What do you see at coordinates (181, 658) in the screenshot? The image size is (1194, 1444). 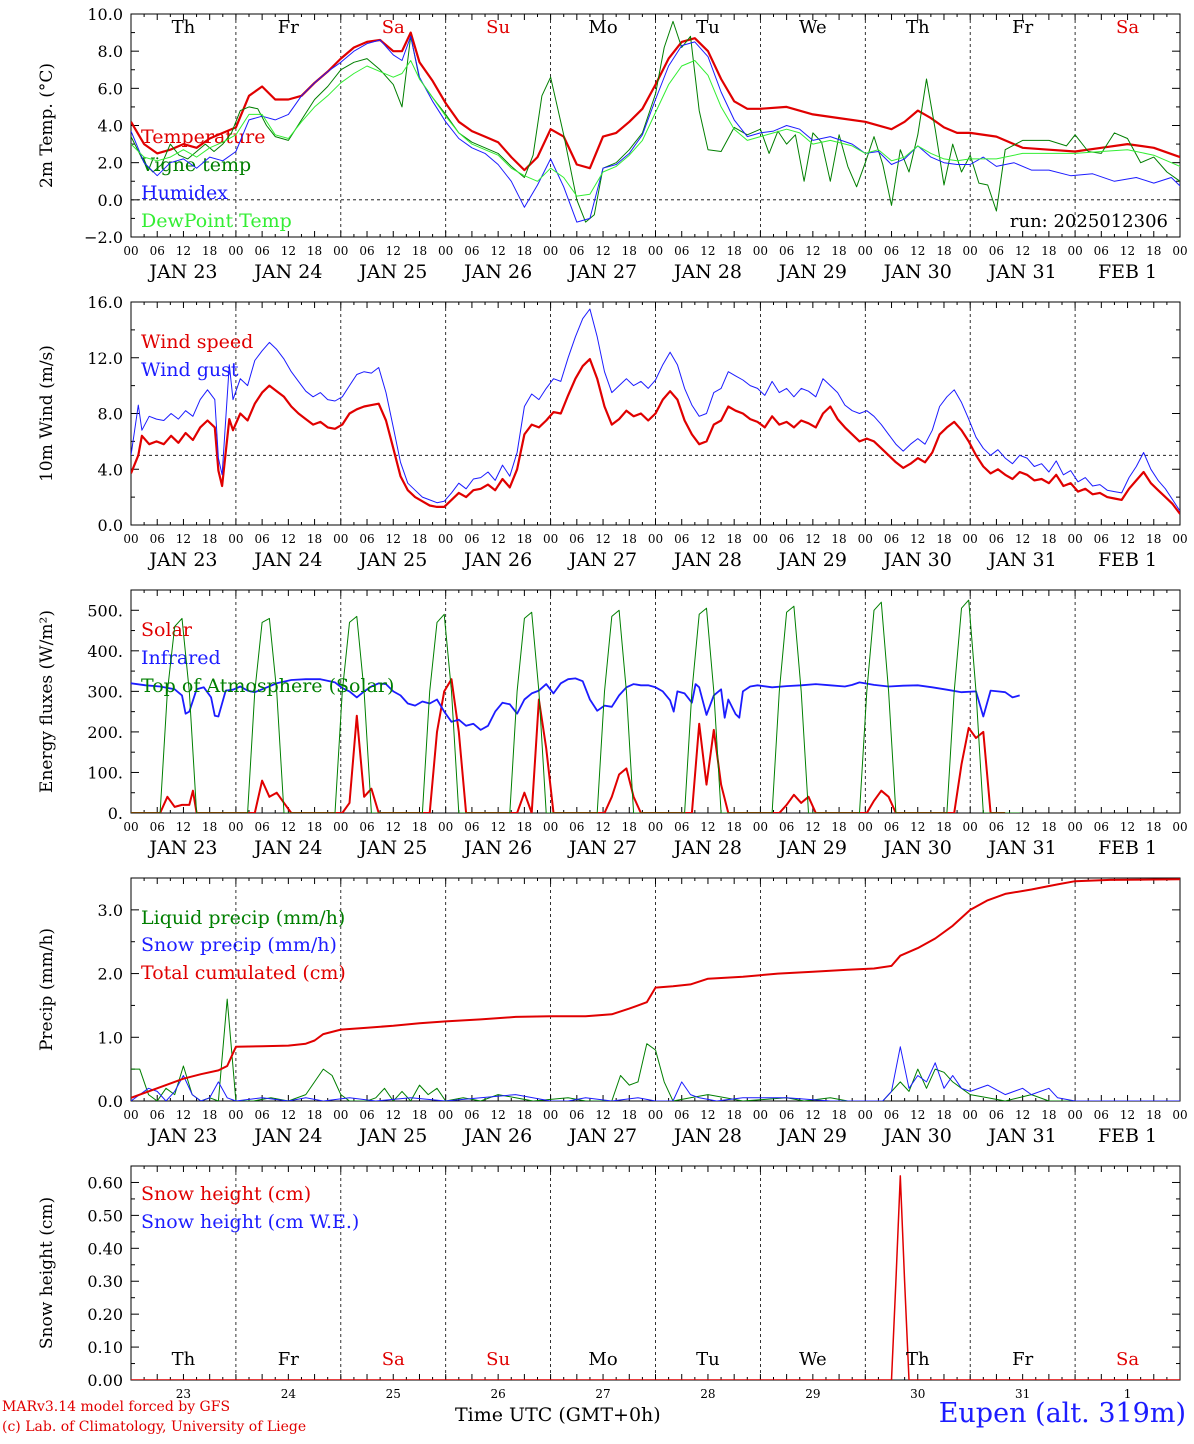 I see `legend-entry: Infrared` at bounding box center [181, 658].